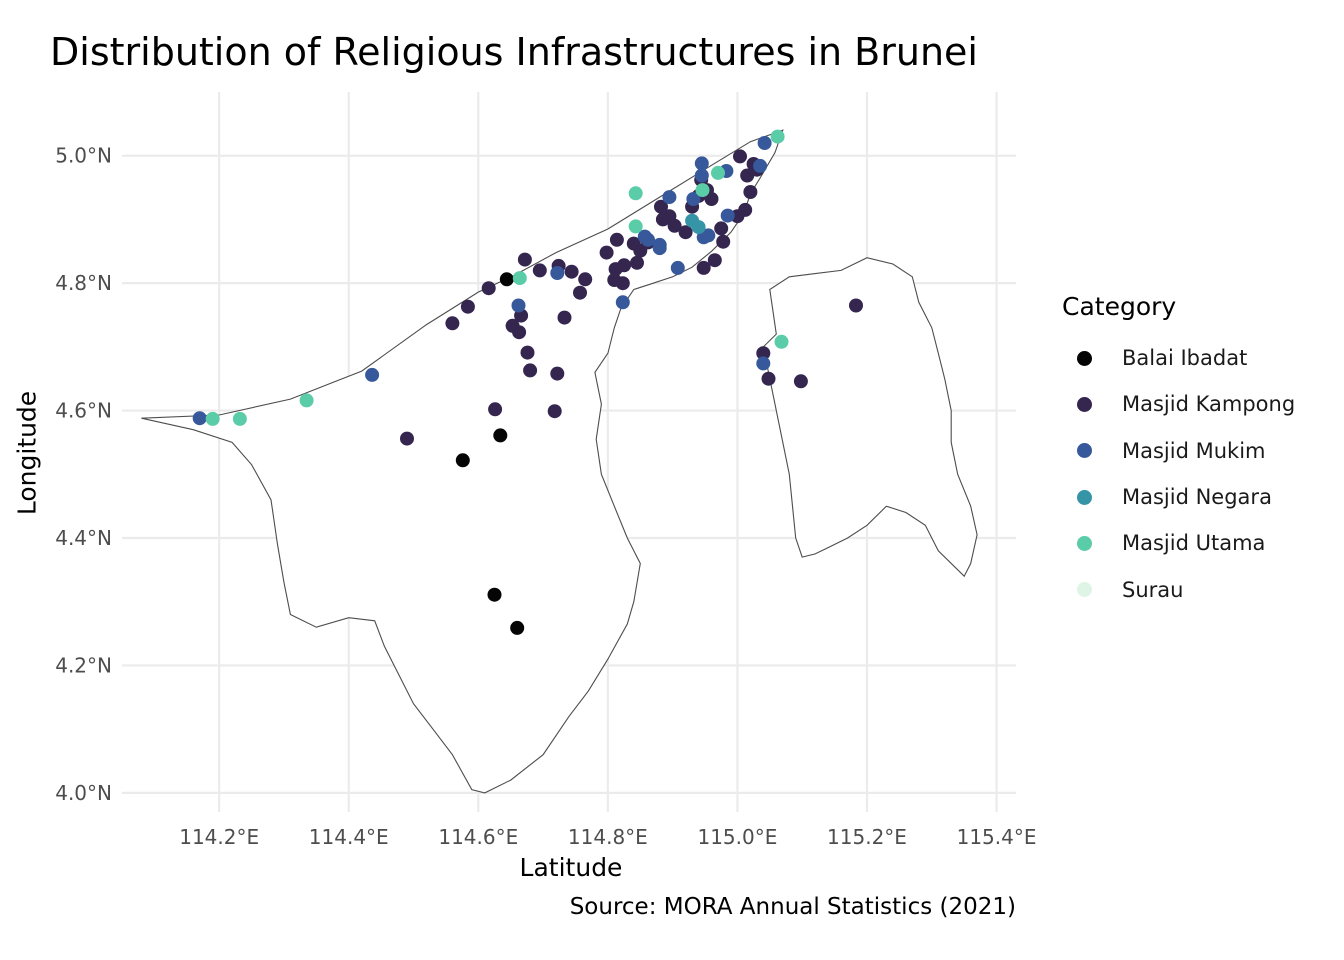 This screenshot has width=1344, height=960. I want to click on legend-title: Category, so click(1119, 306).